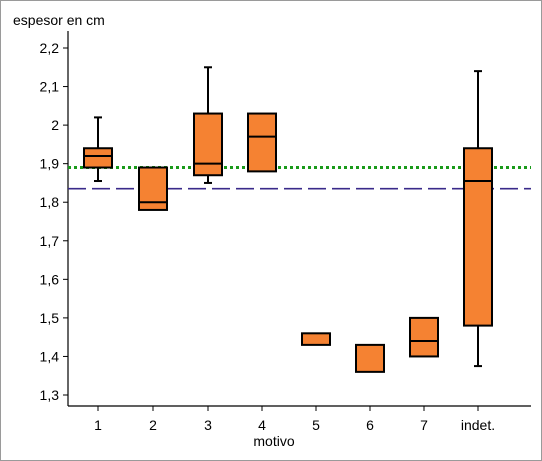 The width and height of the screenshot is (542, 461). Describe the element at coordinates (262, 425) in the screenshot. I see `x-tick-label: 4` at that location.